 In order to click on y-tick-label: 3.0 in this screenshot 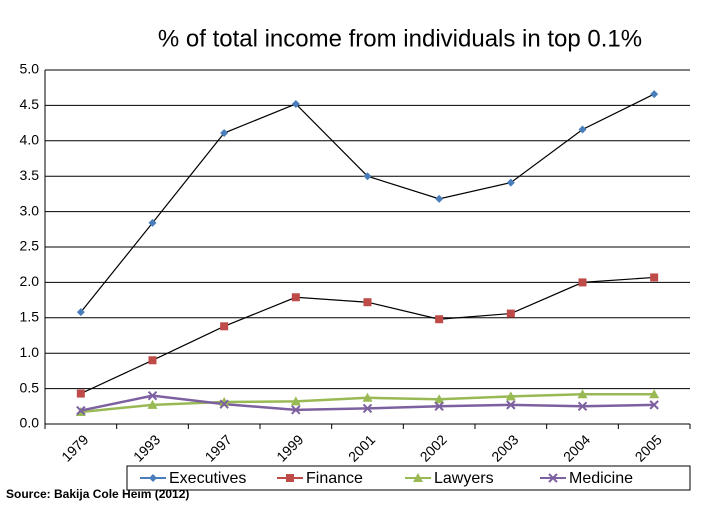, I will do `click(30, 210)`.